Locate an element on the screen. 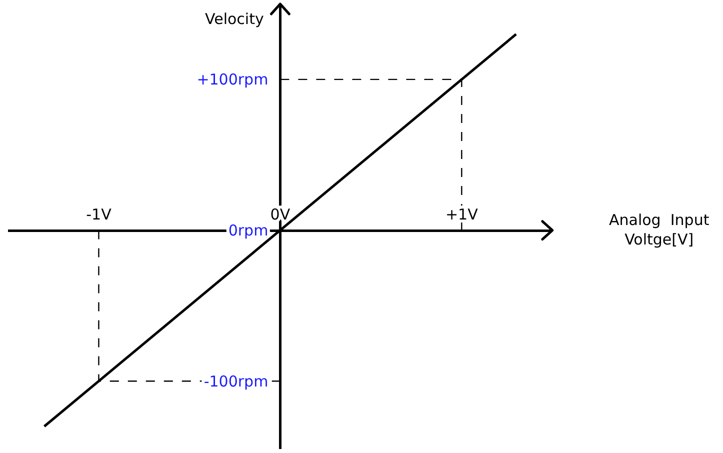  x-axis-title: Analog Input Voltge[V] is located at coordinates (659, 229).